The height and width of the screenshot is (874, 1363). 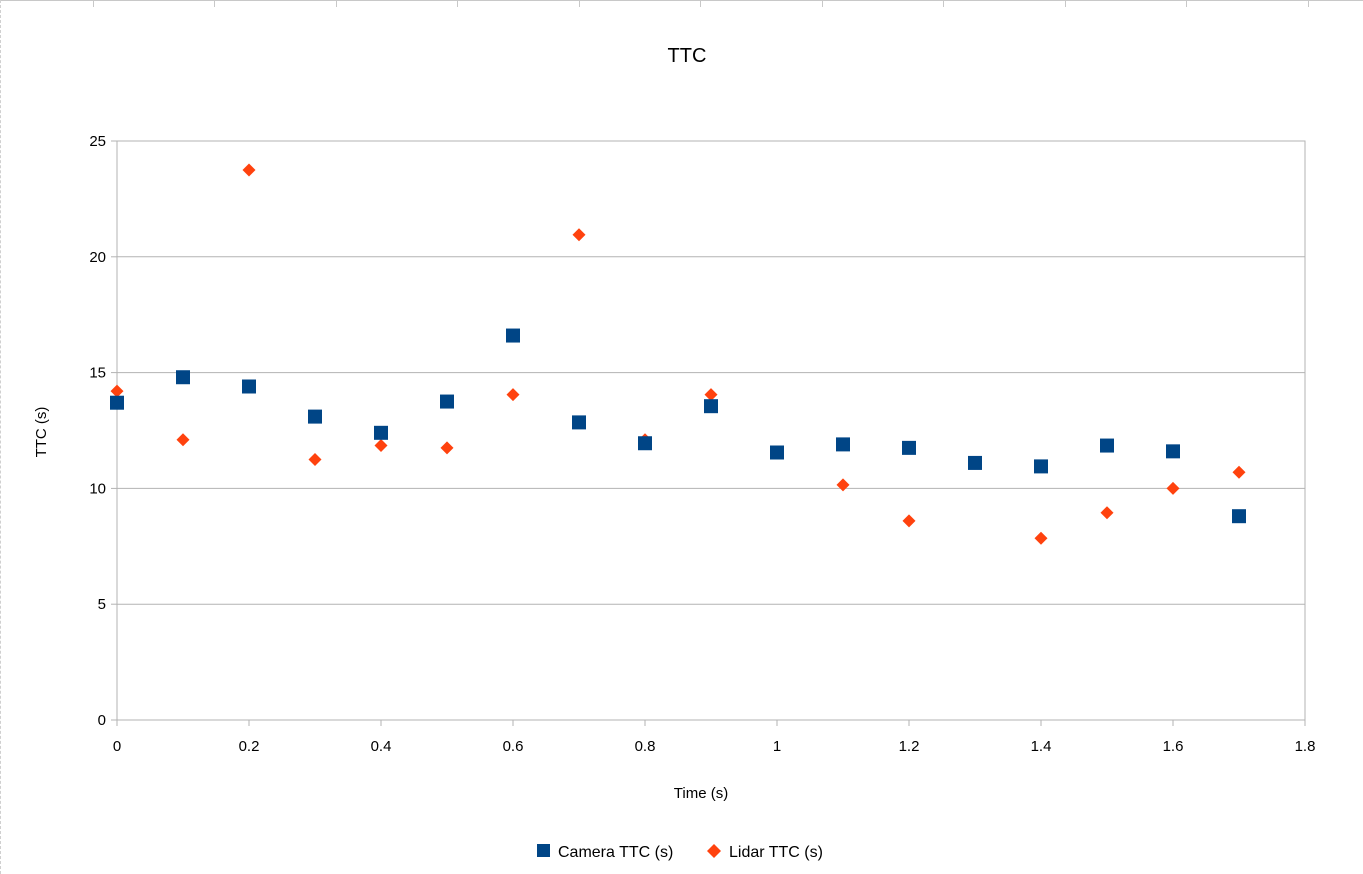 What do you see at coordinates (97, 141) in the screenshot?
I see `y-tick-label: 25` at bounding box center [97, 141].